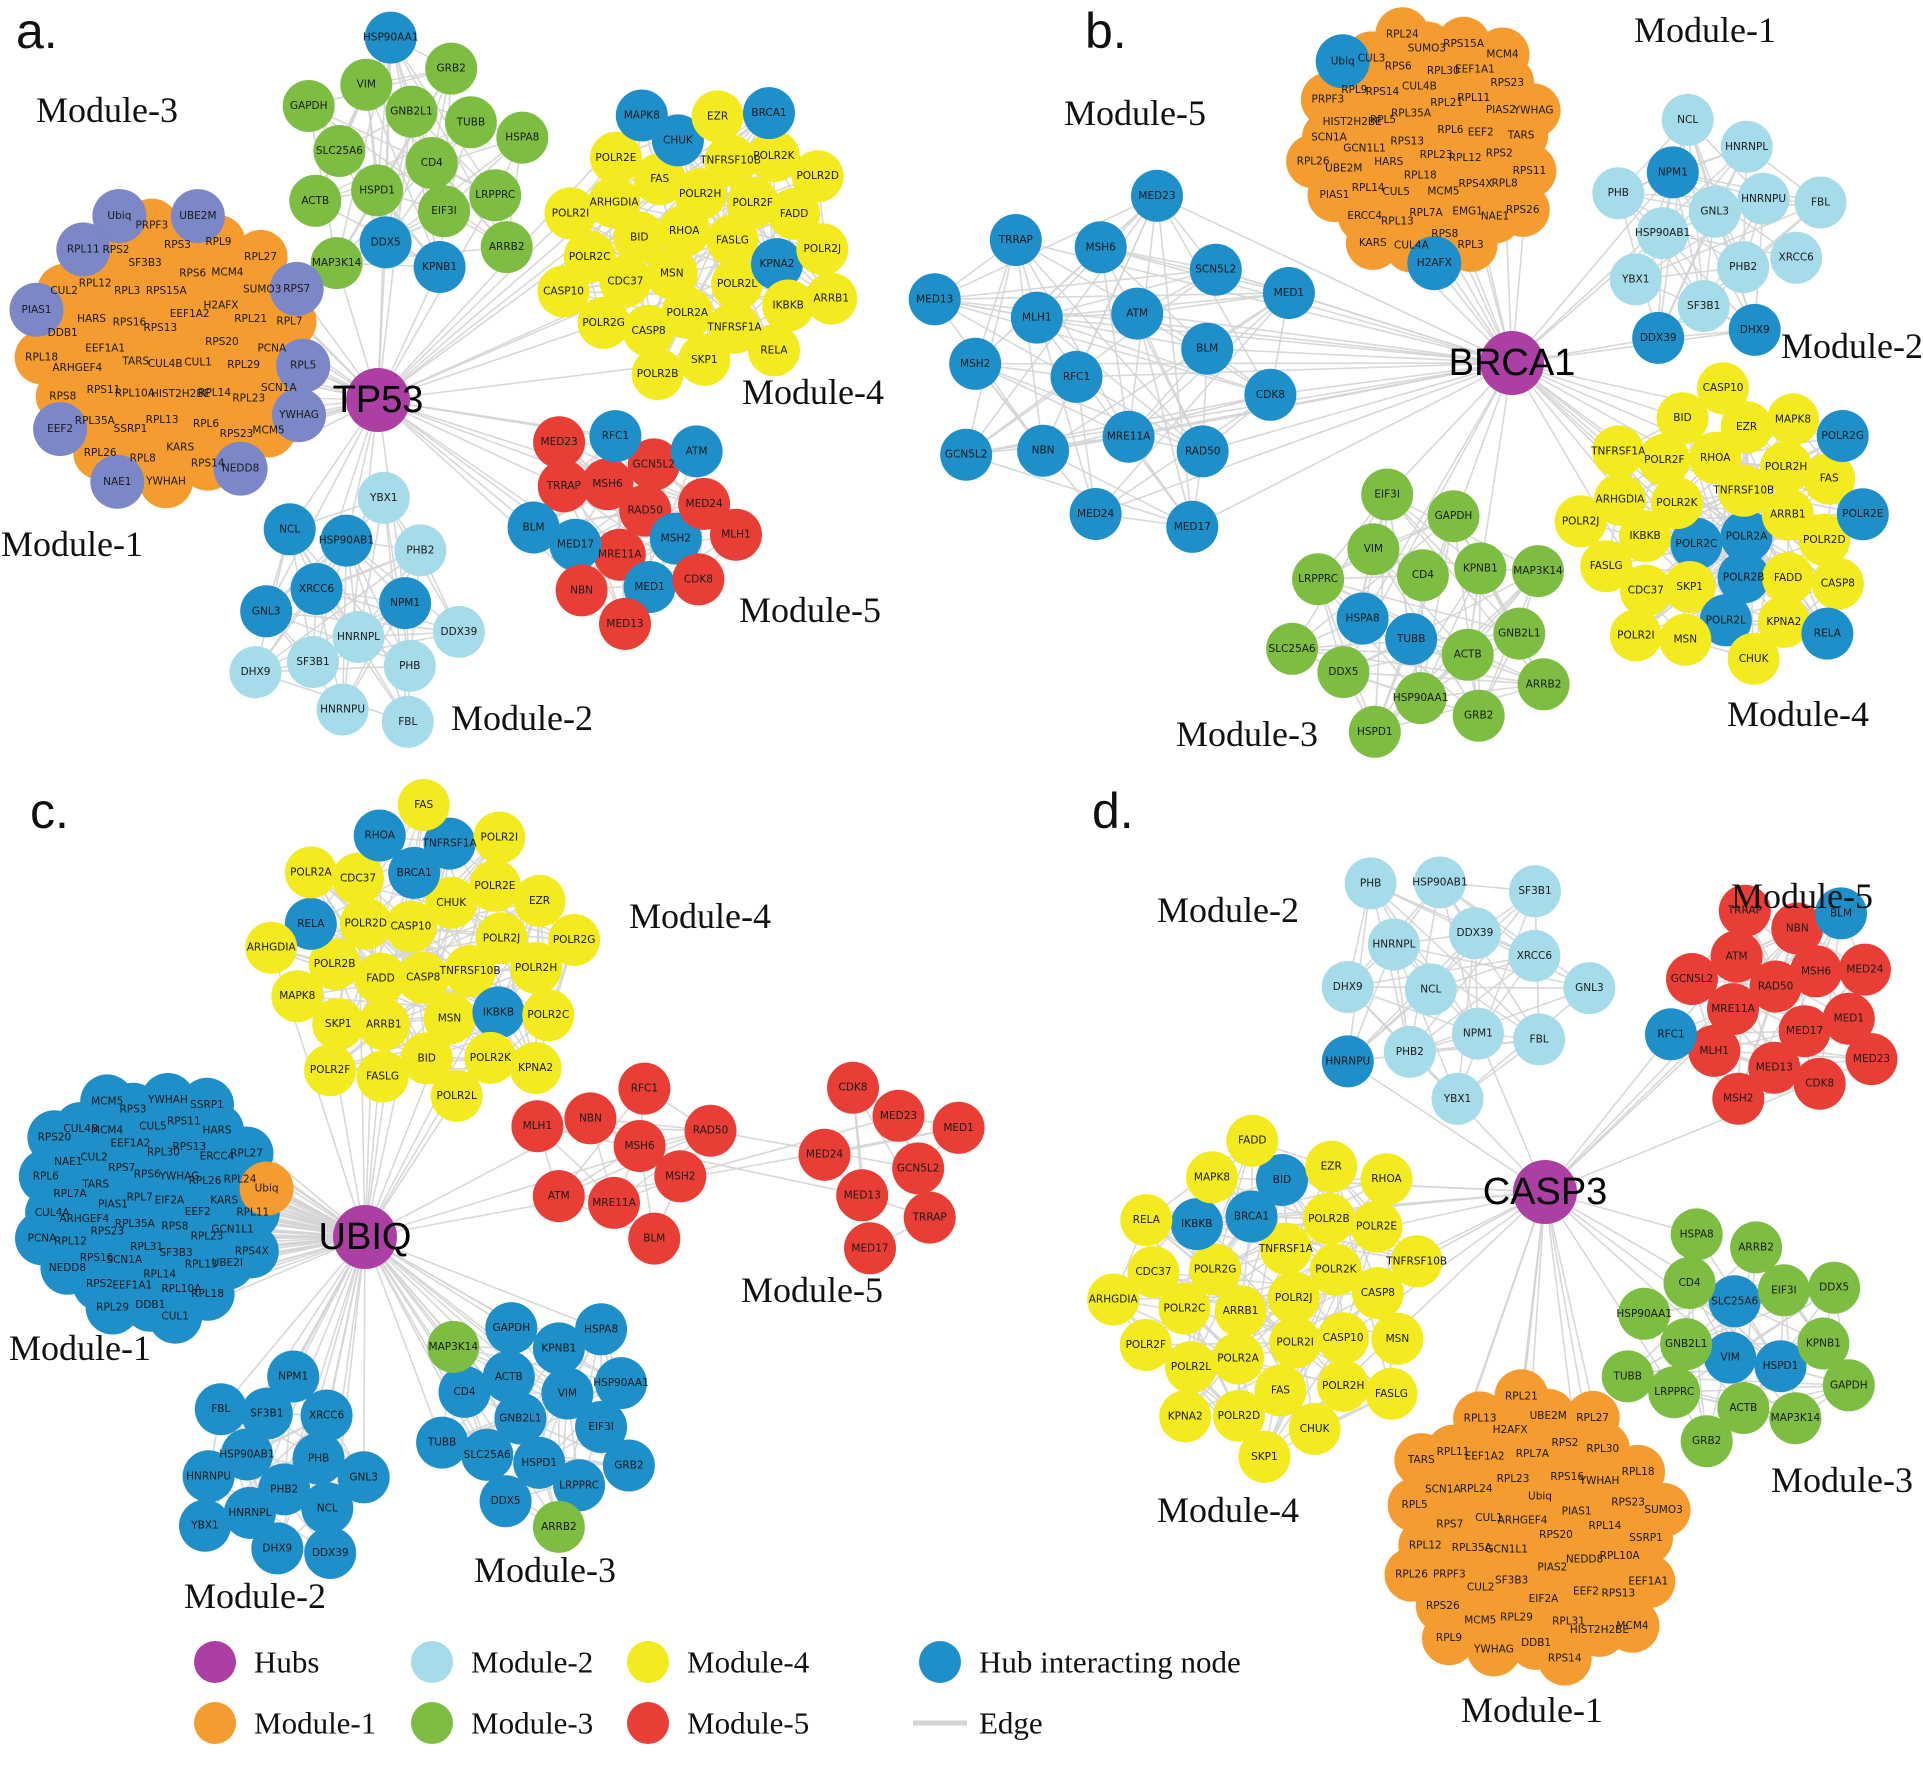 The image size is (1923, 1775). Describe the element at coordinates (1402, 34) in the screenshot. I see `node-label-RPL24: RPL24` at that location.